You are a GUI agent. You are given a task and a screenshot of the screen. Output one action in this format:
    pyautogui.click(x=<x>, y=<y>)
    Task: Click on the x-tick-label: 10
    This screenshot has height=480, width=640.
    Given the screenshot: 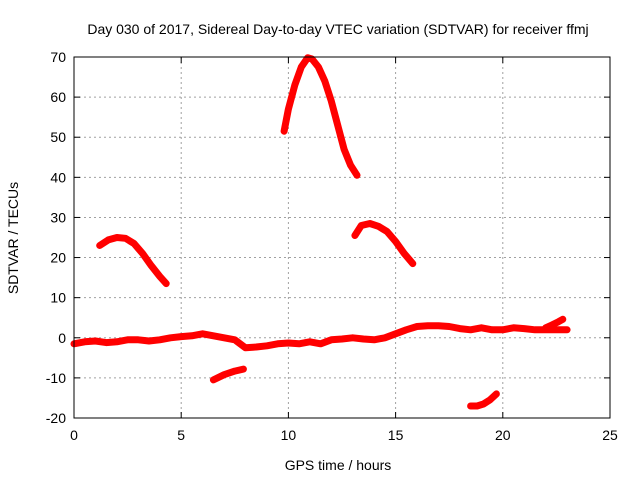 What is the action you would take?
    pyautogui.click(x=289, y=435)
    